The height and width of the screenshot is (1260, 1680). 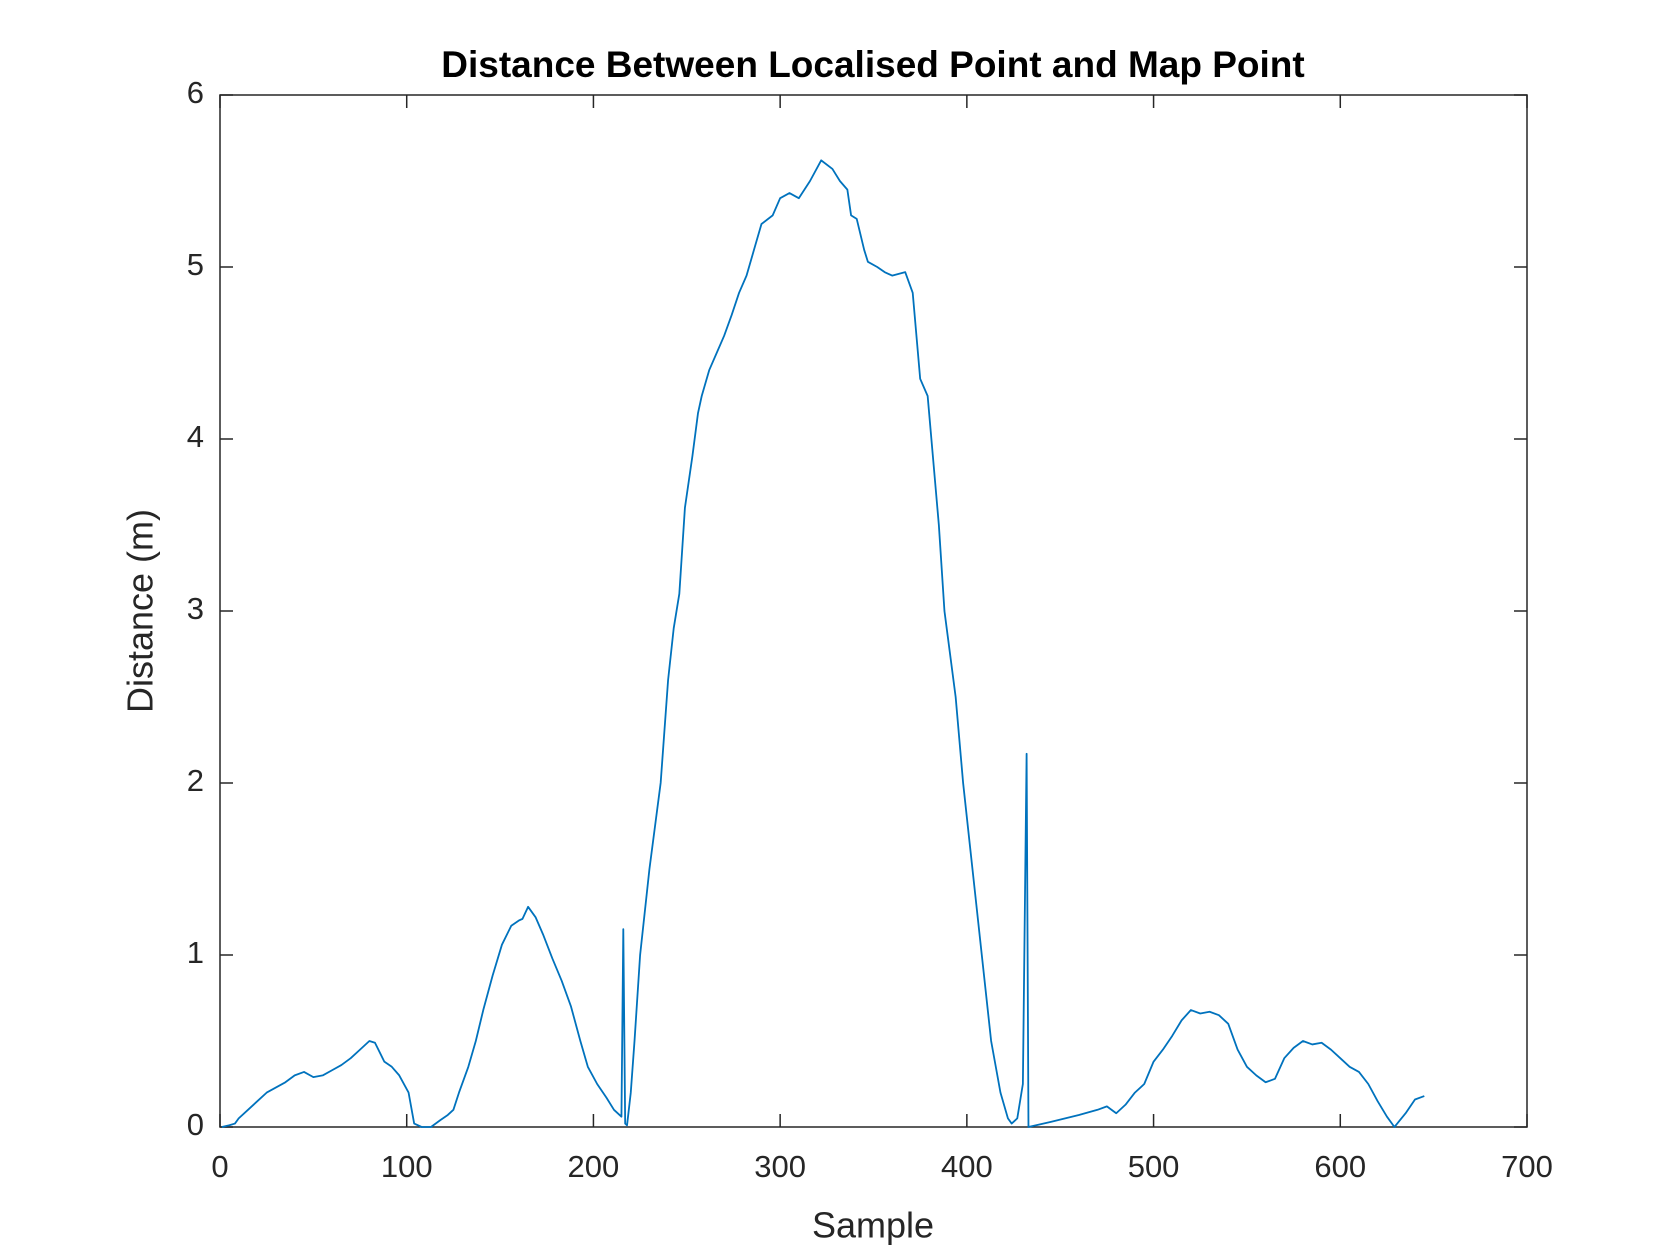 I want to click on y-tick-label: 3, so click(x=195, y=608).